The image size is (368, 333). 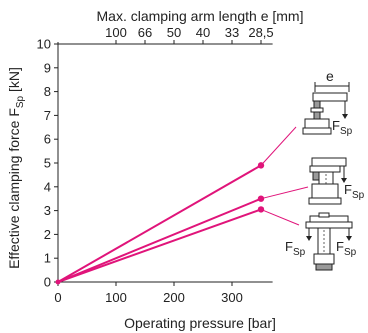 What do you see at coordinates (203, 32) in the screenshot?
I see `top-tick-label: 40` at bounding box center [203, 32].